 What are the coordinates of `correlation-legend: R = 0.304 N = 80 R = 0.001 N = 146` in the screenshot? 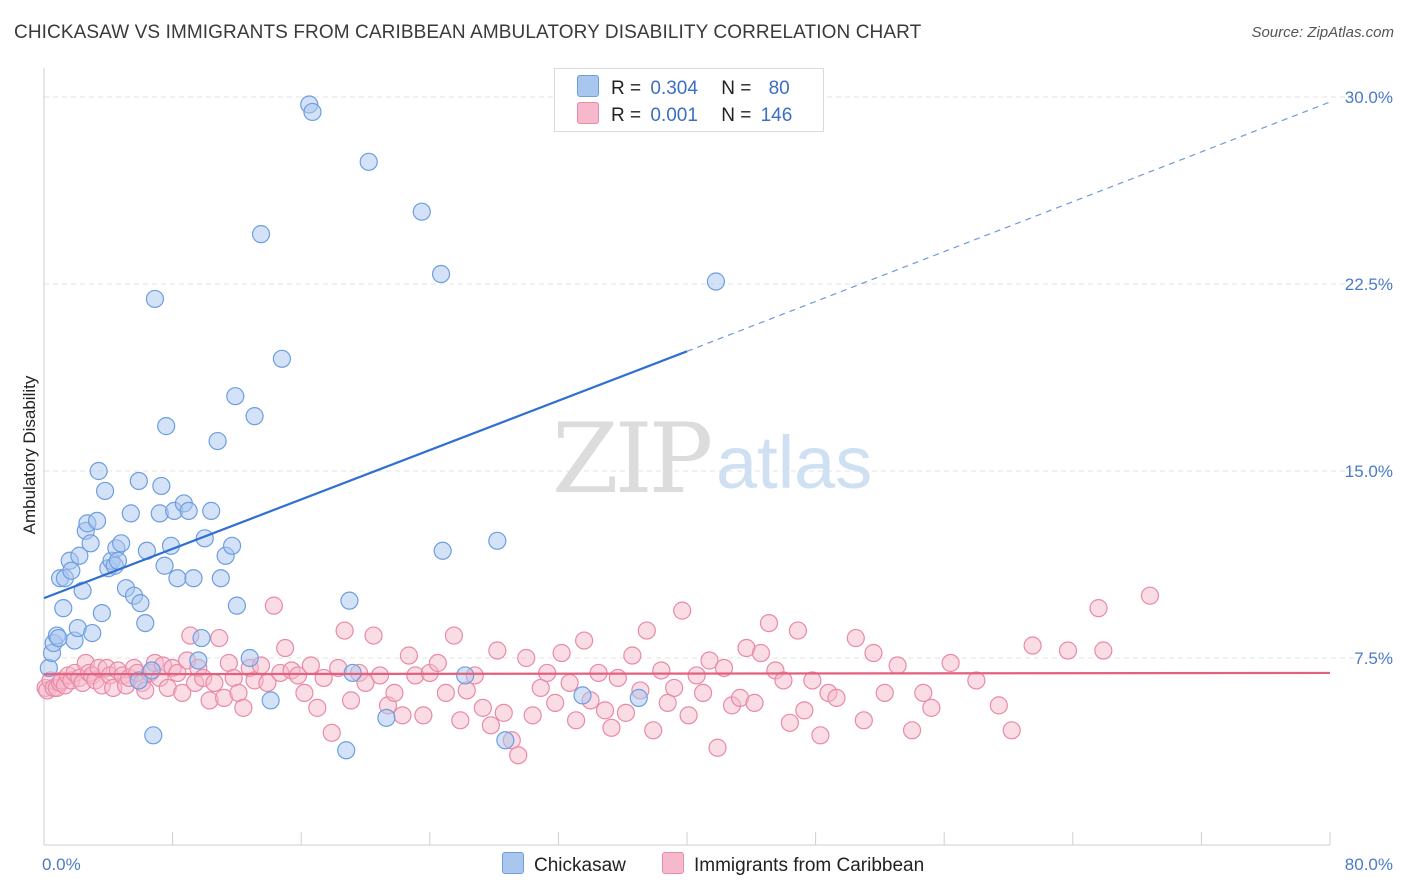 It's located at (689, 100).